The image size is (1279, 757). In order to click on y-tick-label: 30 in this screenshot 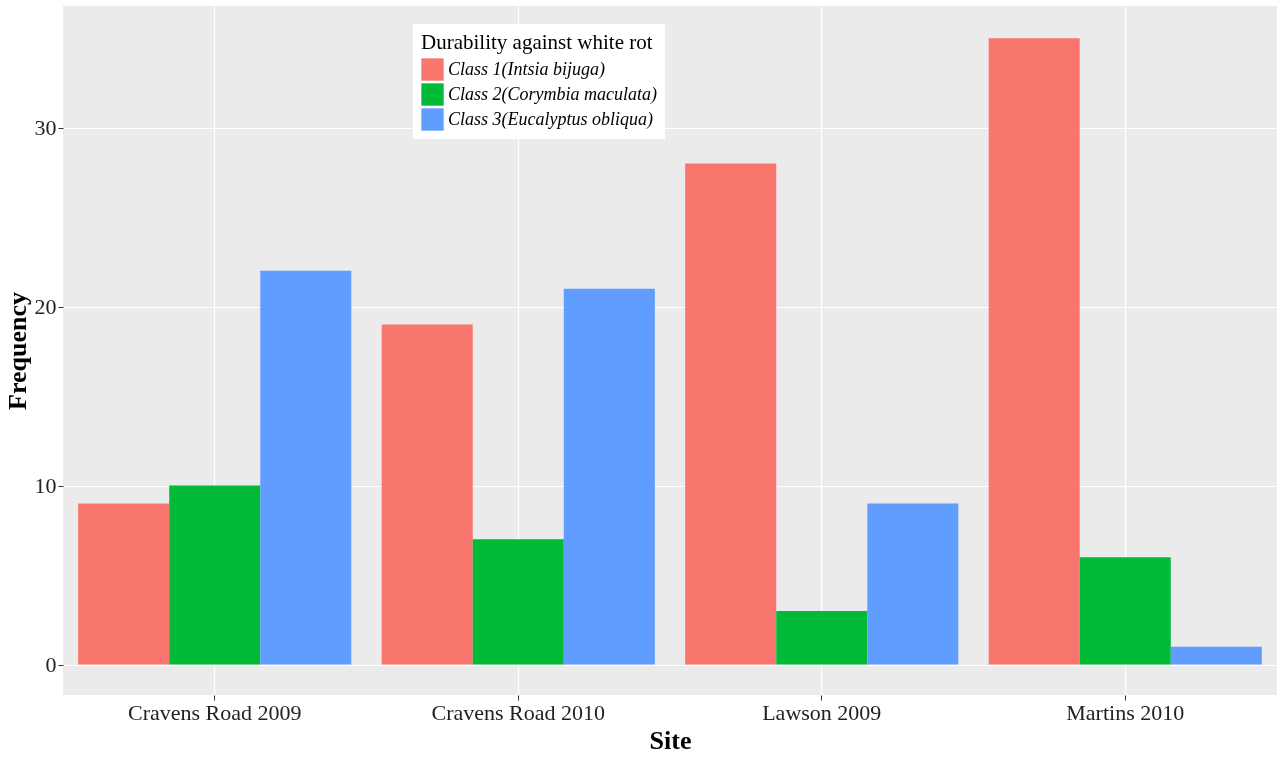, I will do `click(45, 128)`.